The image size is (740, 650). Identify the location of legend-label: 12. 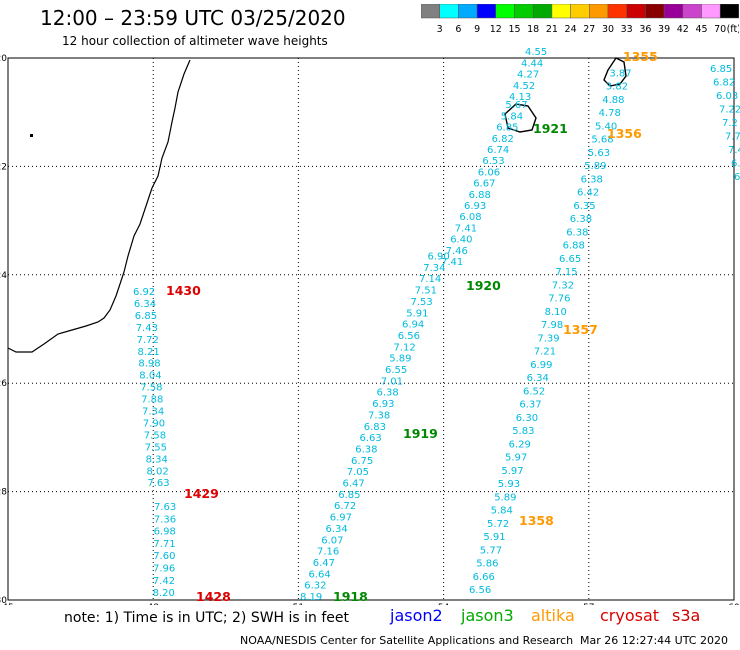
(496, 29).